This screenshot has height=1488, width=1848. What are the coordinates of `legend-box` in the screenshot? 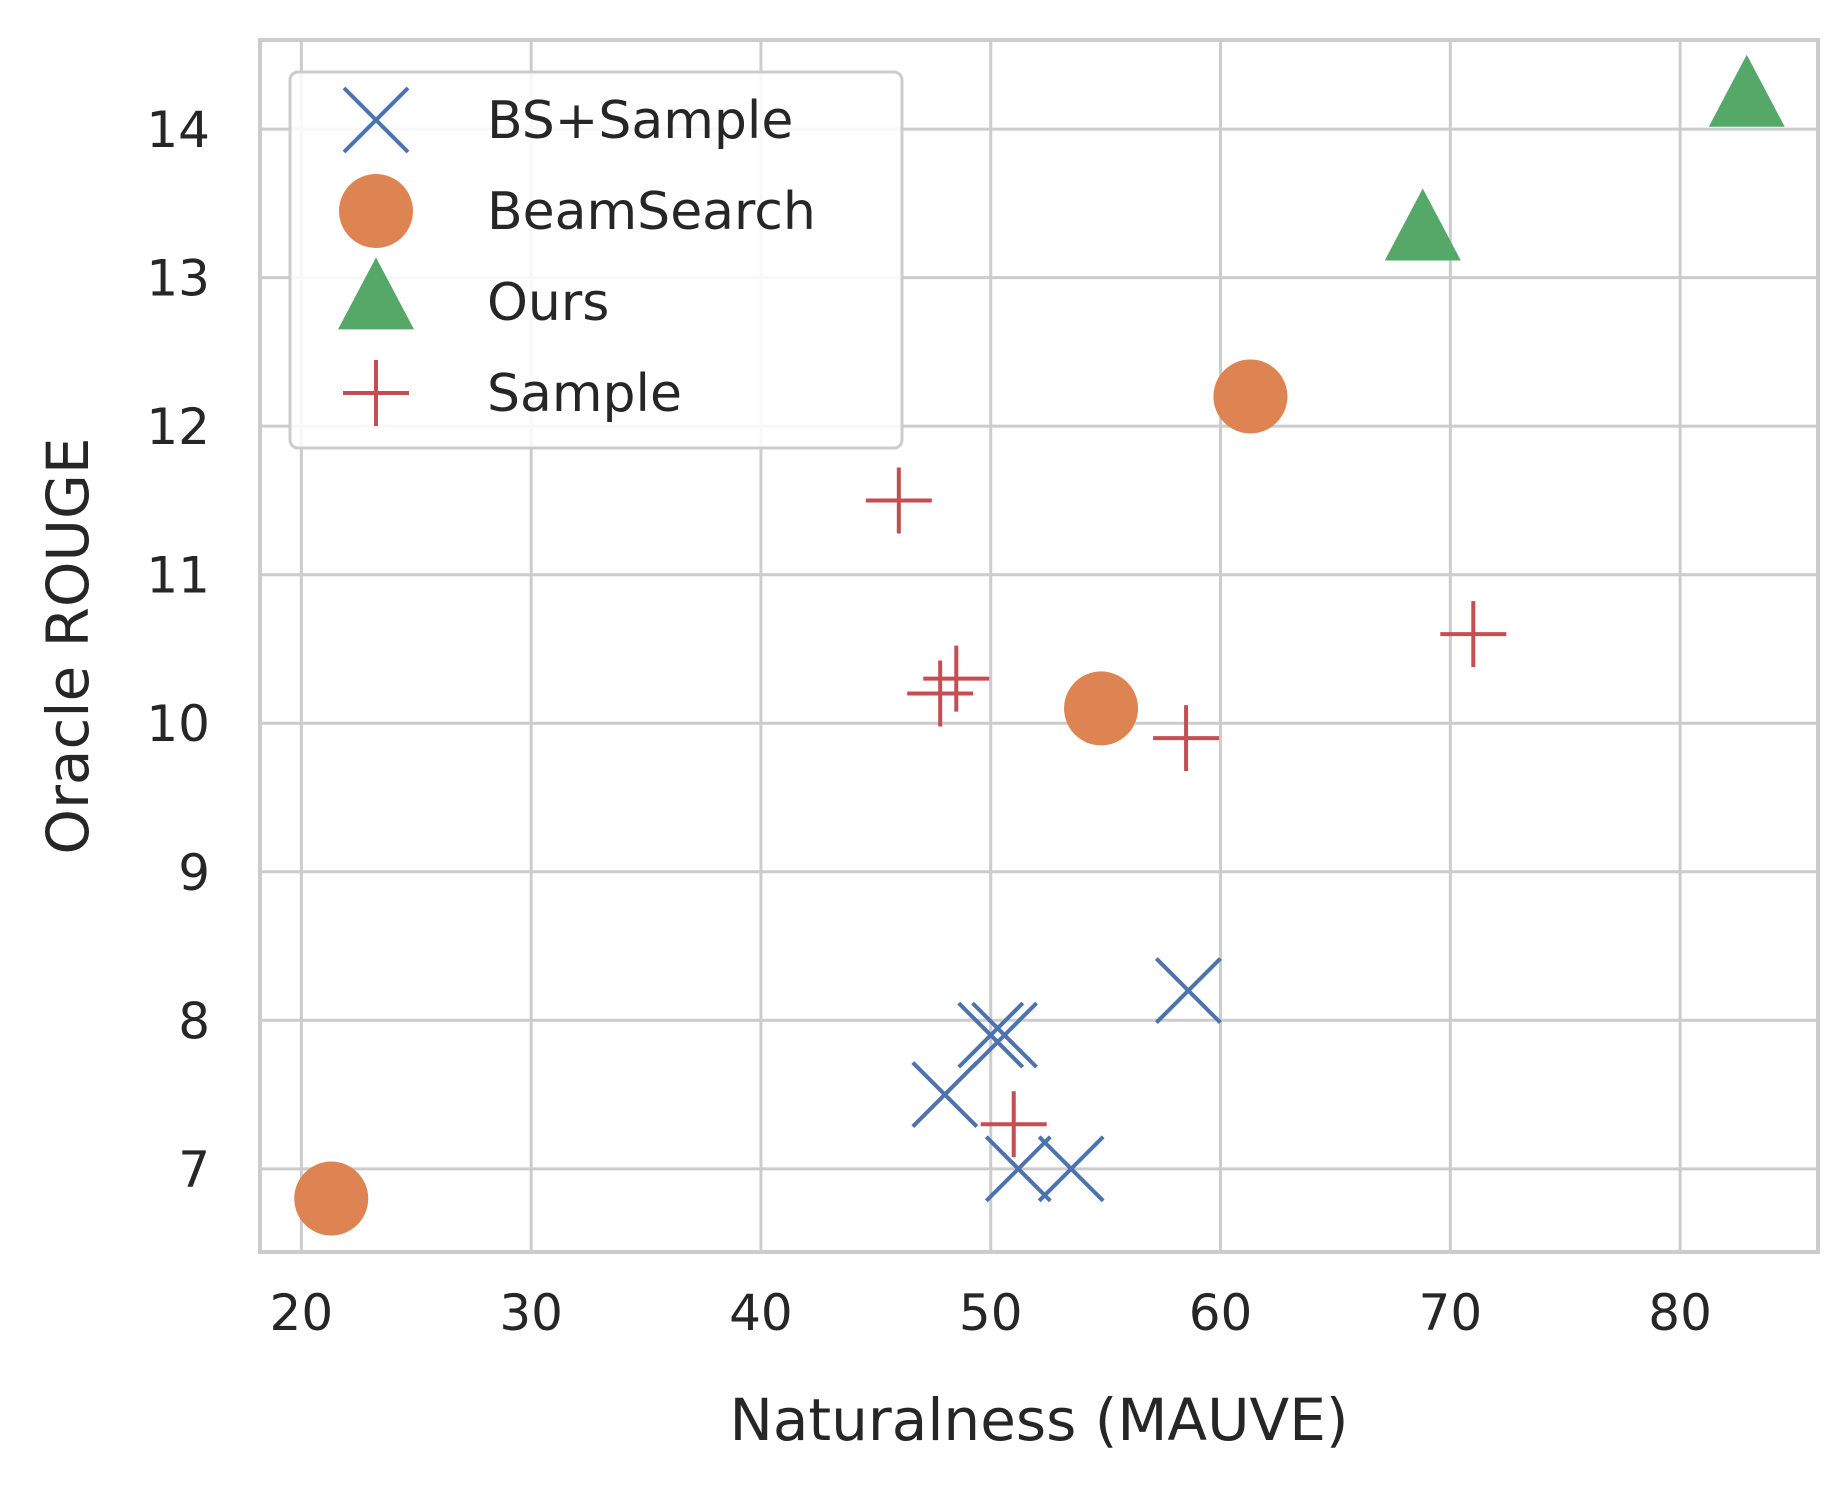 It's located at (596, 260).